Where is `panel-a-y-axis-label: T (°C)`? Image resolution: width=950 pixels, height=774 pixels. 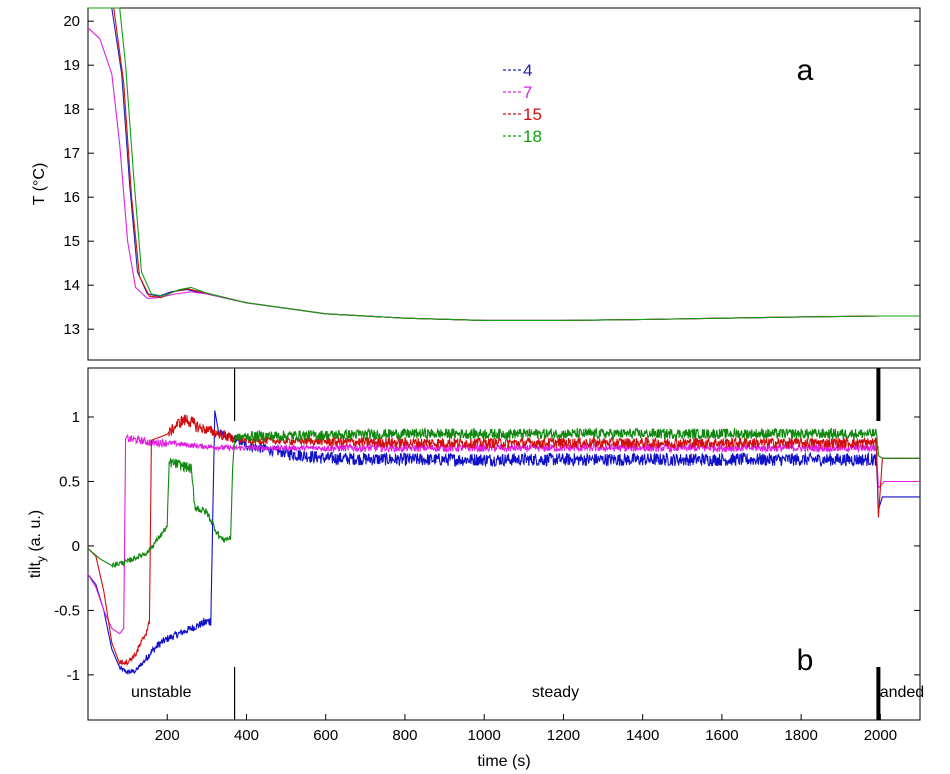 panel-a-y-axis-label: T (°C) is located at coordinates (39, 184).